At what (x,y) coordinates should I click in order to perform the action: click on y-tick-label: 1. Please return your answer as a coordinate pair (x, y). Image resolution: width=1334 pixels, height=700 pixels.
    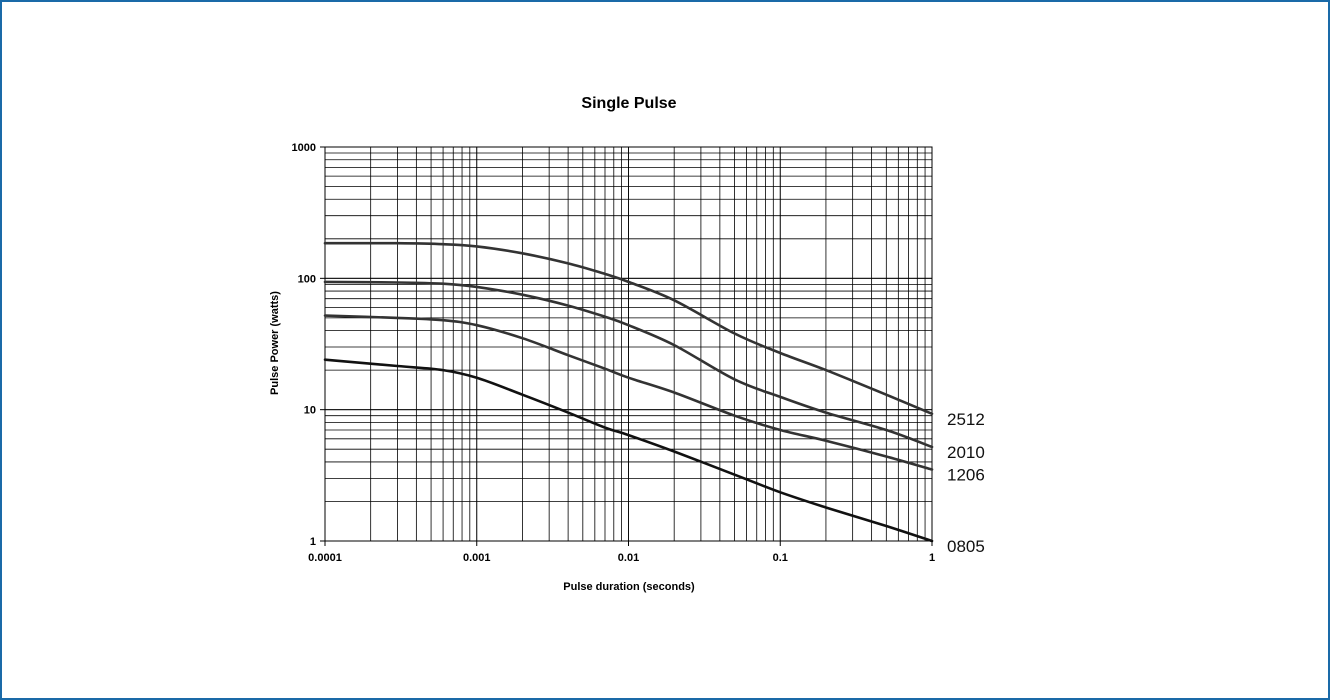
    Looking at the image, I should click on (313, 542).